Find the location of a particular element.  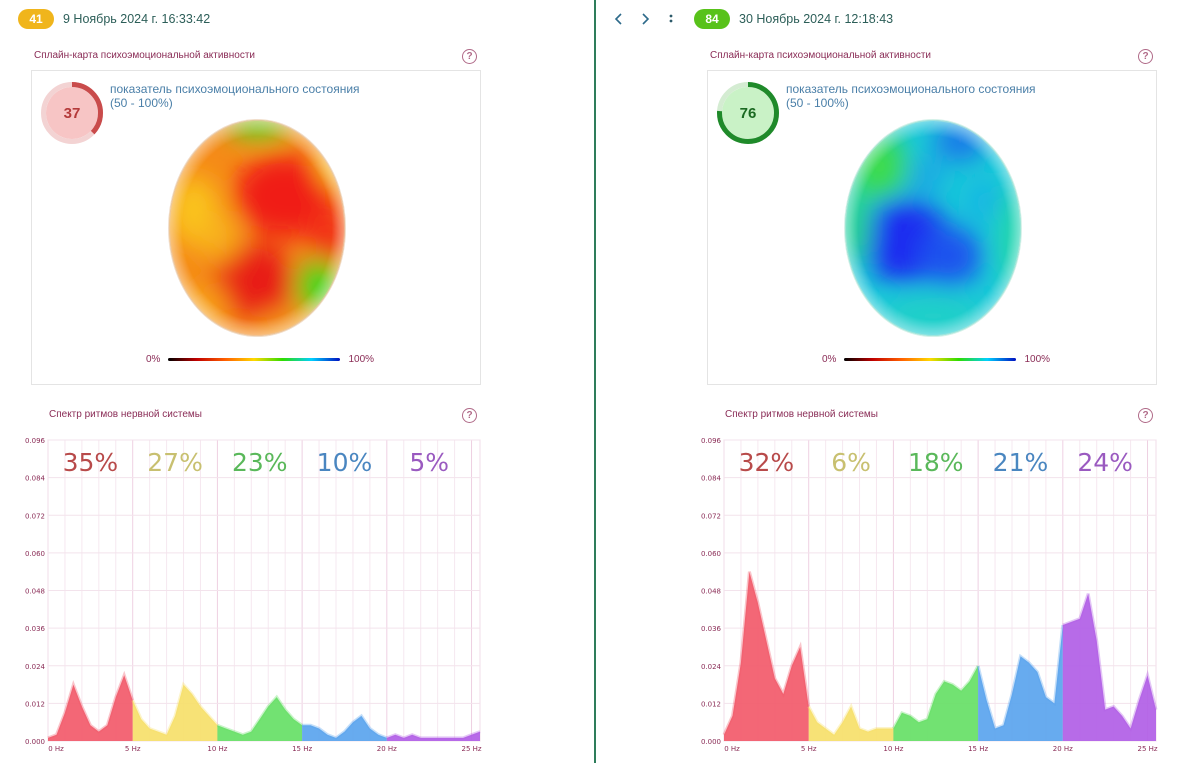

more-vertical-icon is located at coordinates (671, 19).